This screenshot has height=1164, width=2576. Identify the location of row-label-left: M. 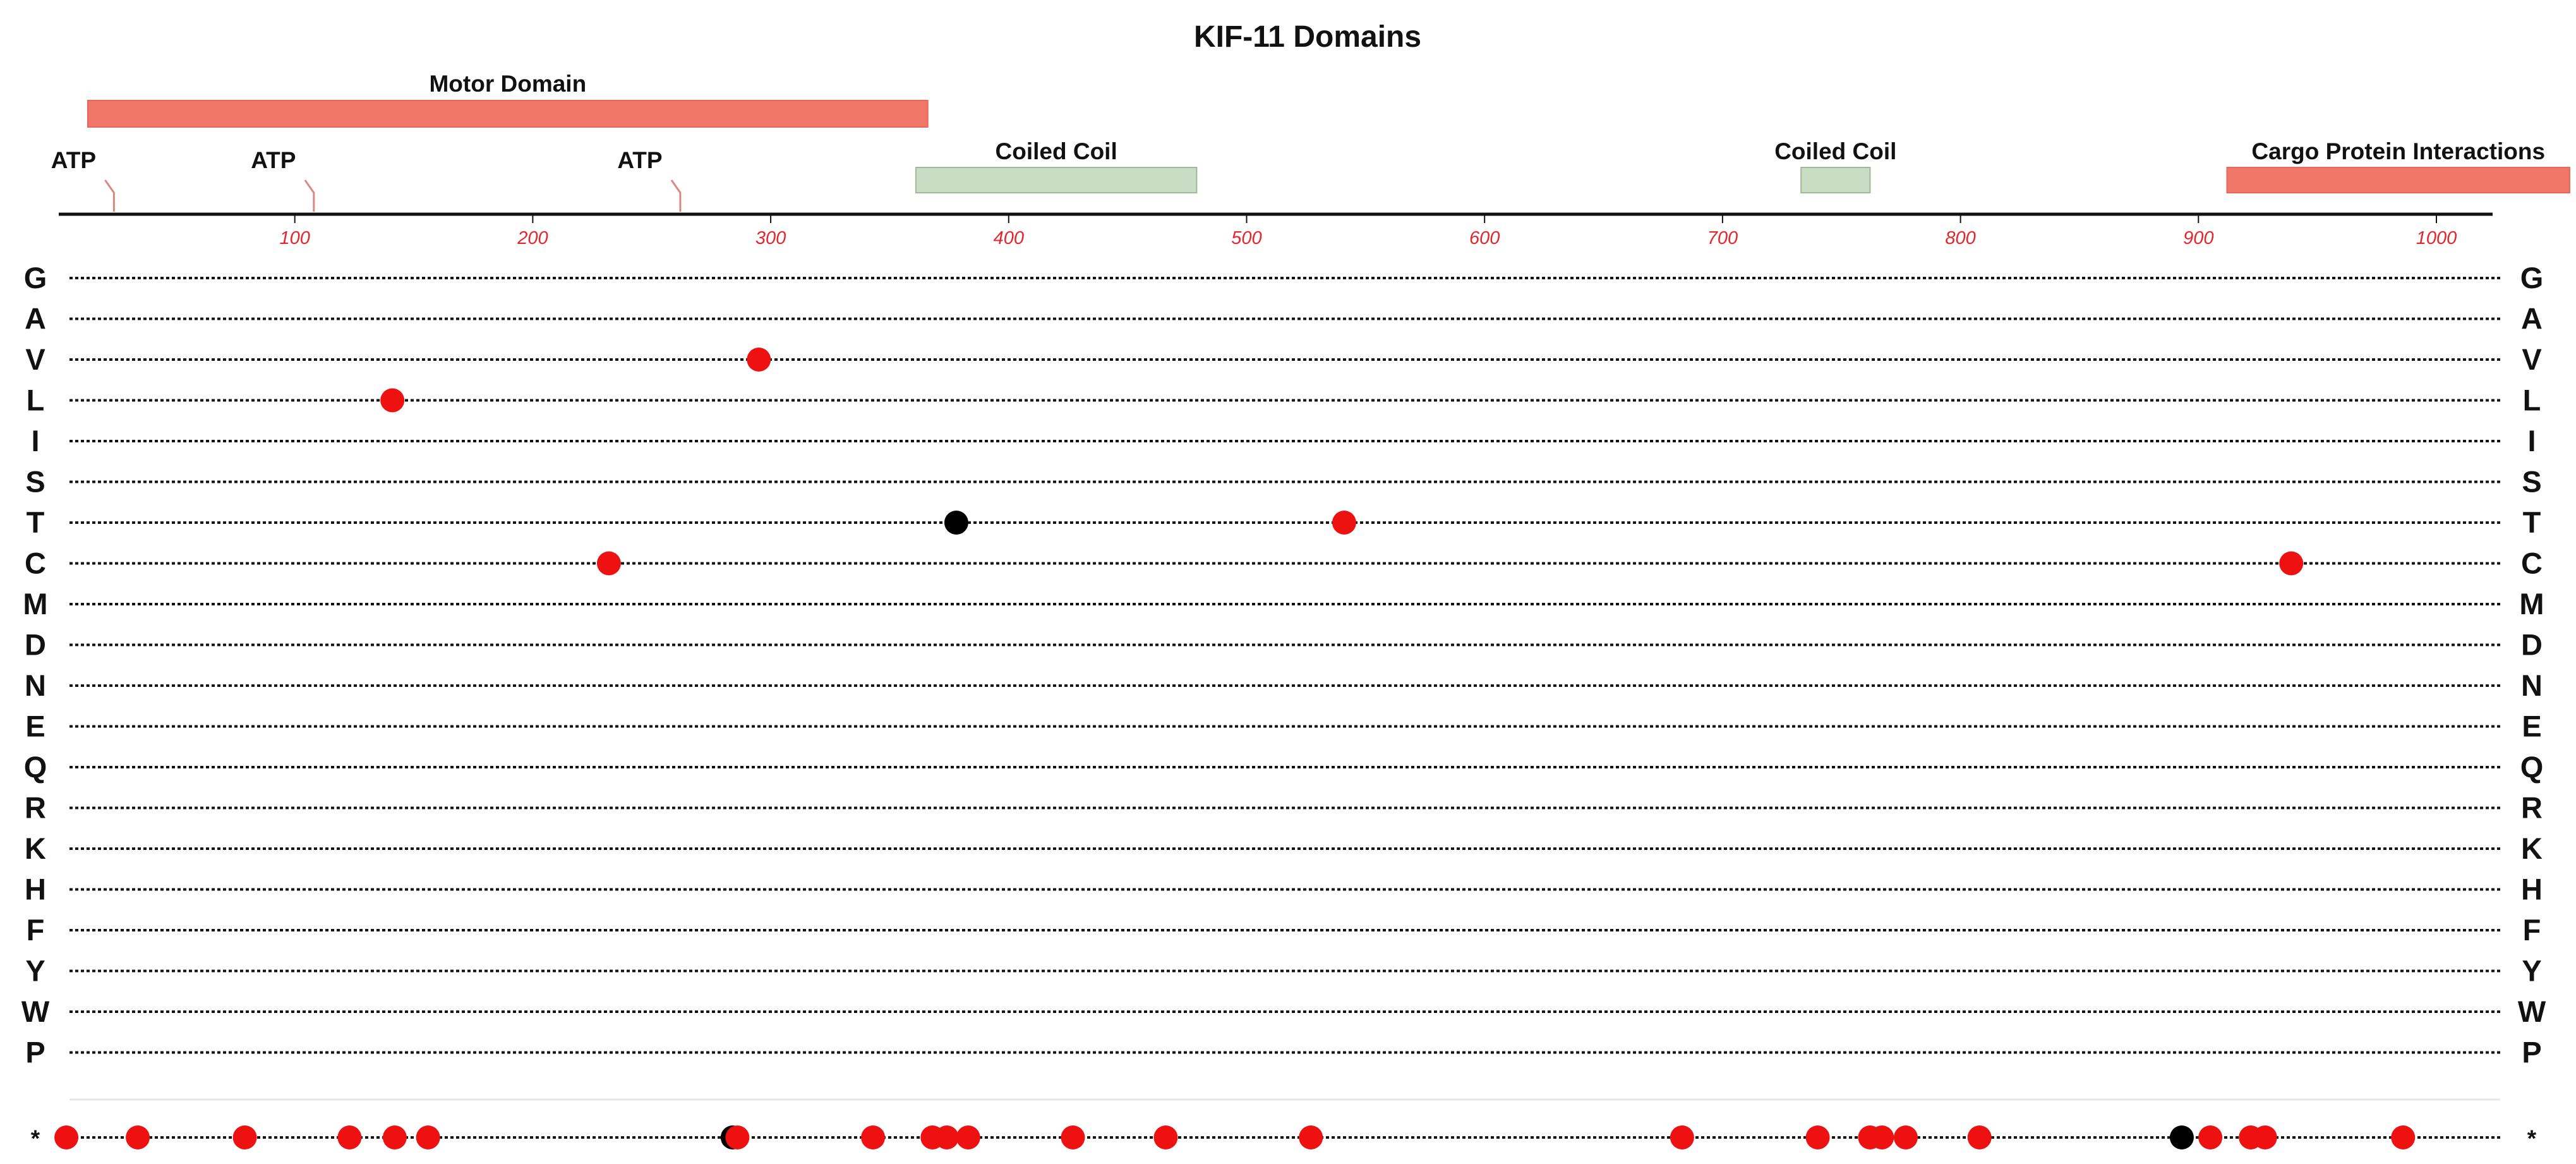
(35, 604).